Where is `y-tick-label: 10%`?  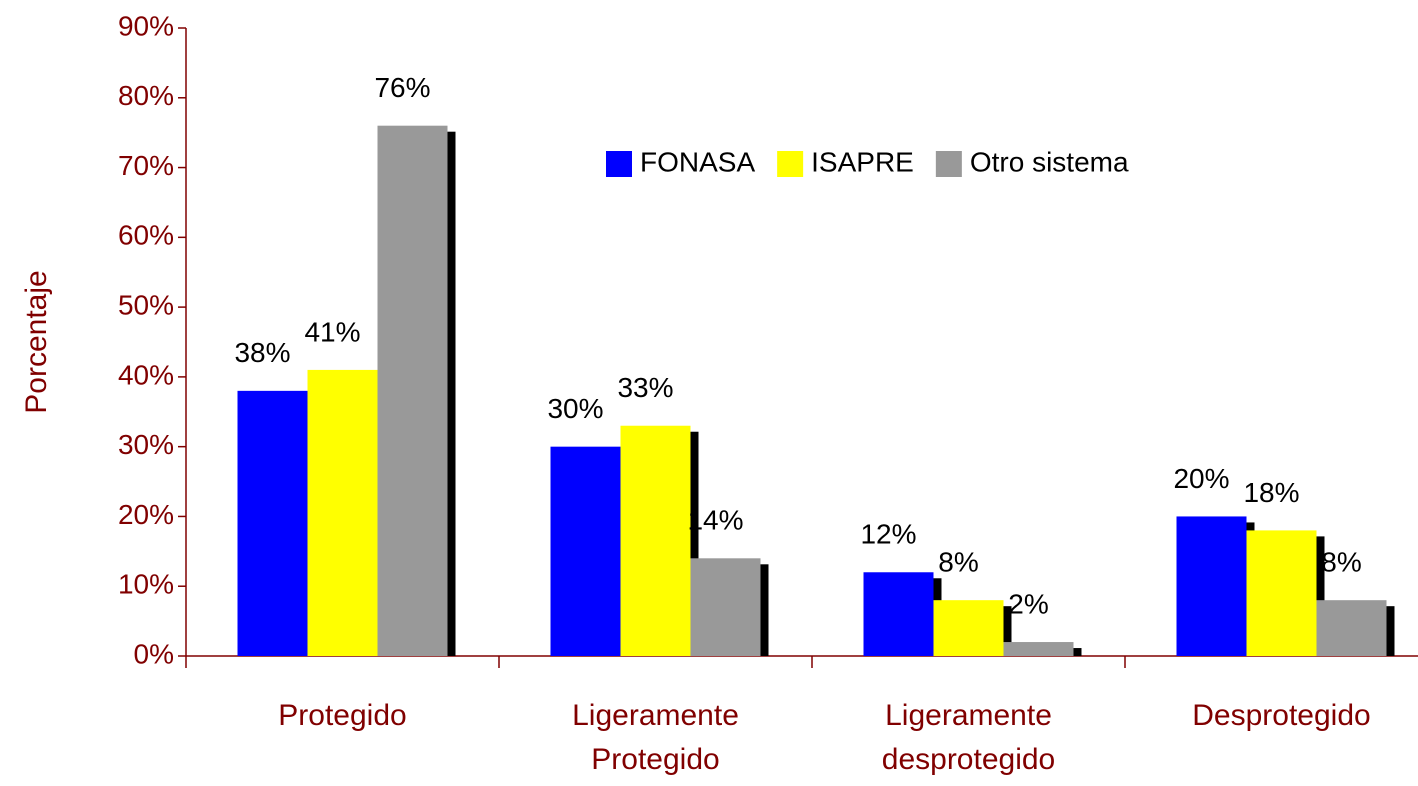 y-tick-label: 10% is located at coordinates (146, 584).